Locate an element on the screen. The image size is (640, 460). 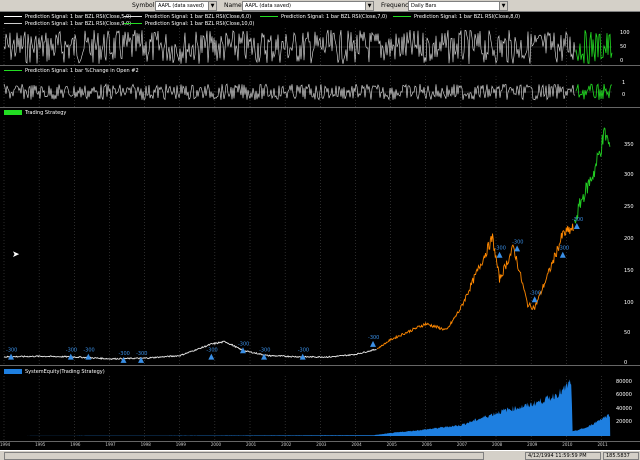
price-line-mid is located at coordinates (475, 286).